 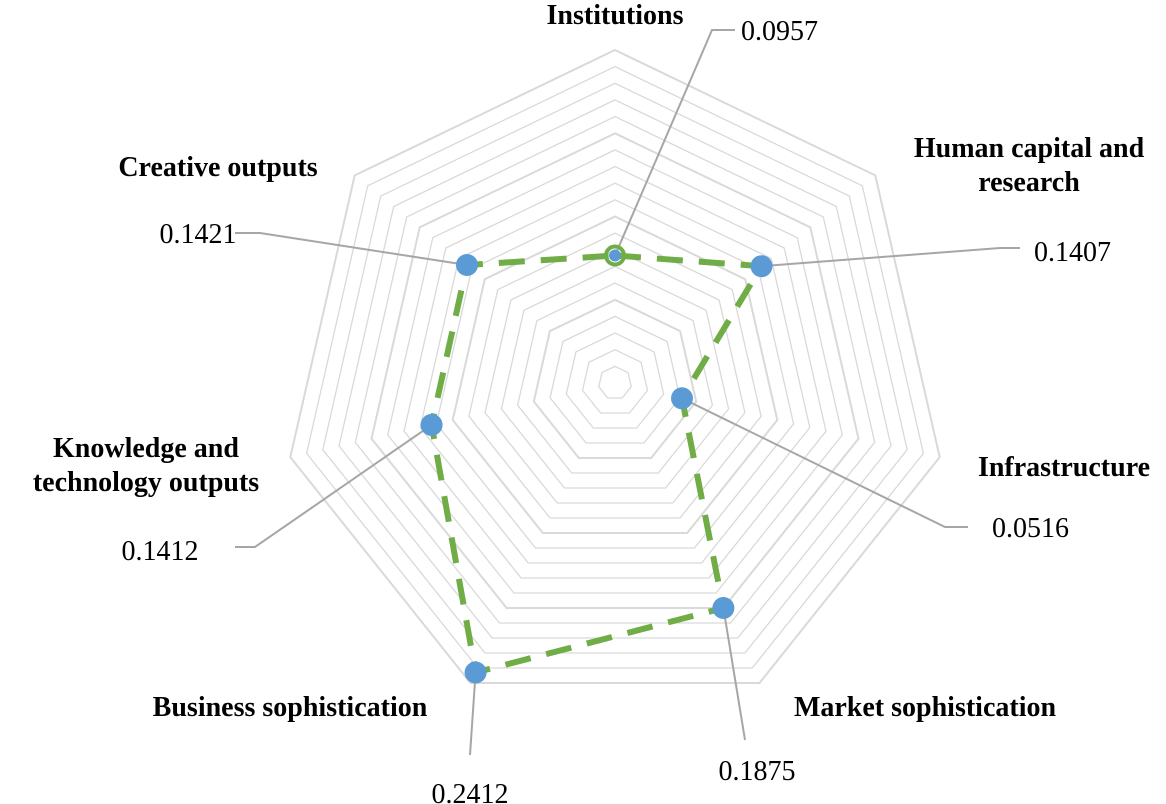 What do you see at coordinates (198, 234) in the screenshot?
I see `value-label: 0.1421` at bounding box center [198, 234].